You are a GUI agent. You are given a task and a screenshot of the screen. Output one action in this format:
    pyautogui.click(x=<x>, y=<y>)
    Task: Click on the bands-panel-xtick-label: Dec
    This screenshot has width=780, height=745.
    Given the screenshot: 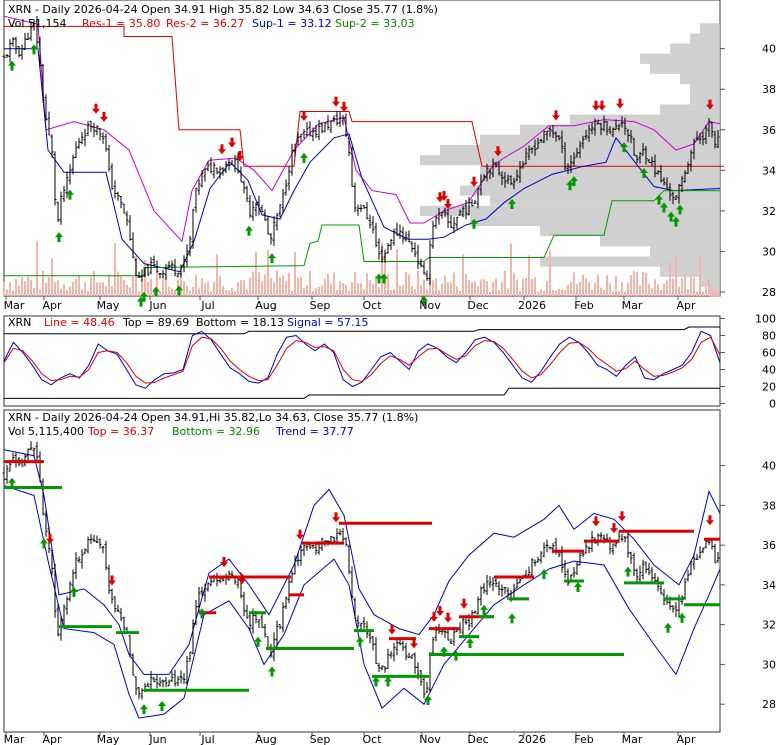 What is the action you would take?
    pyautogui.click(x=477, y=739)
    